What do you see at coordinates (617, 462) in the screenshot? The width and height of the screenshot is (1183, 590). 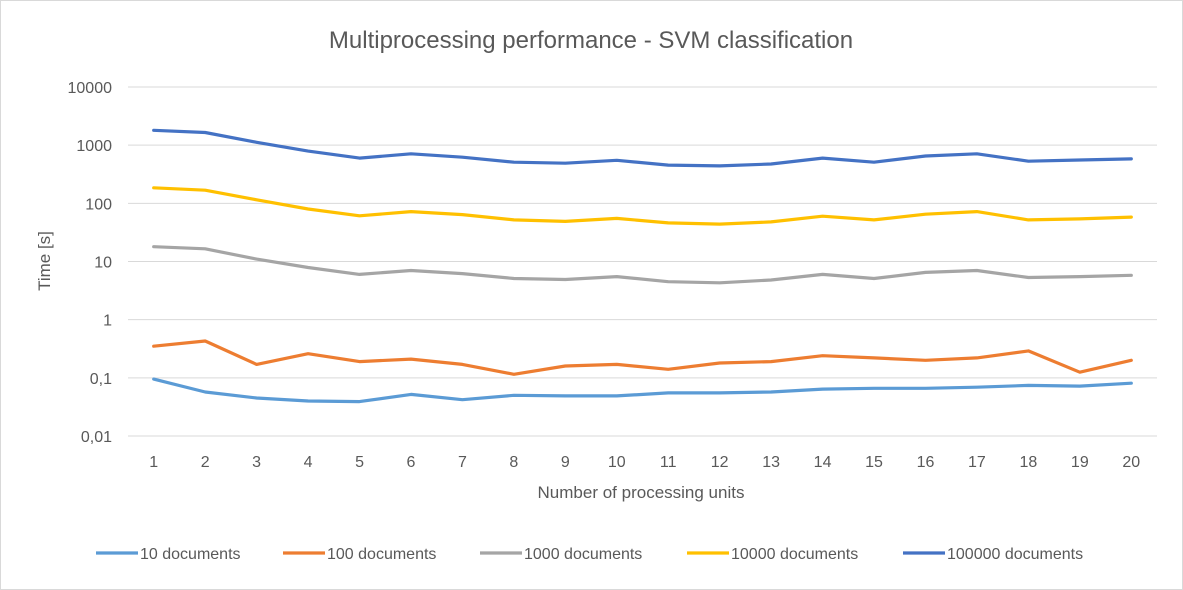 I see `x-tick-label: 10` at bounding box center [617, 462].